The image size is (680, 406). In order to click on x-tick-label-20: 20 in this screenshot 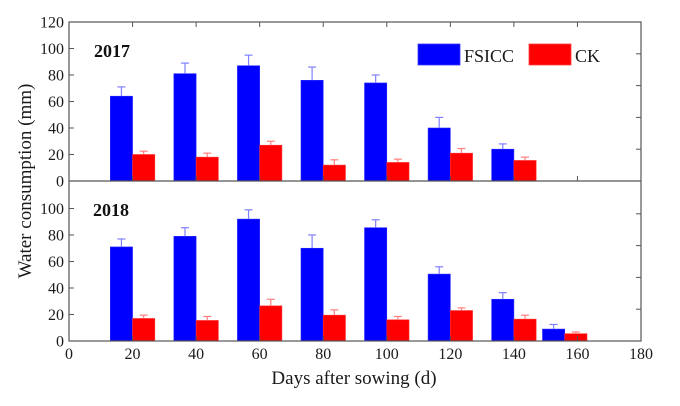, I will do `click(133, 354)`.